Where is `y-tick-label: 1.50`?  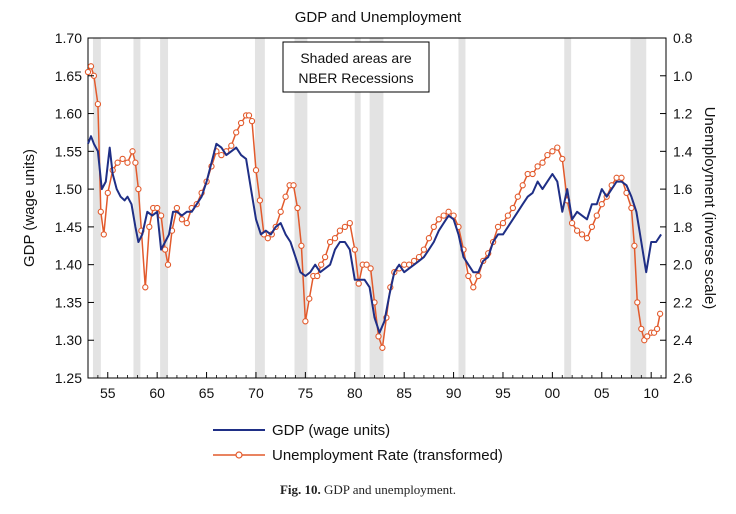 y-tick-label: 1.50 is located at coordinates (68, 189).